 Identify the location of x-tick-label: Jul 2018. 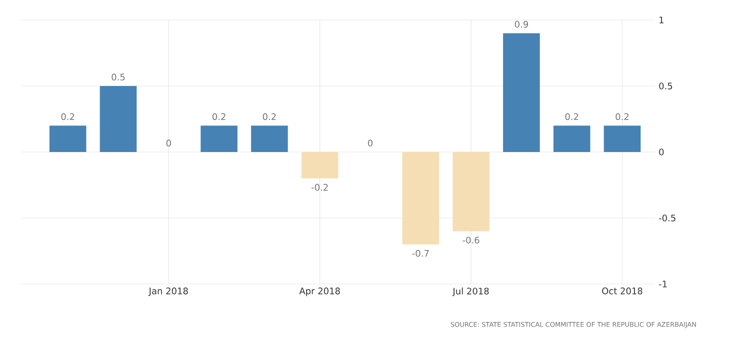
(470, 292).